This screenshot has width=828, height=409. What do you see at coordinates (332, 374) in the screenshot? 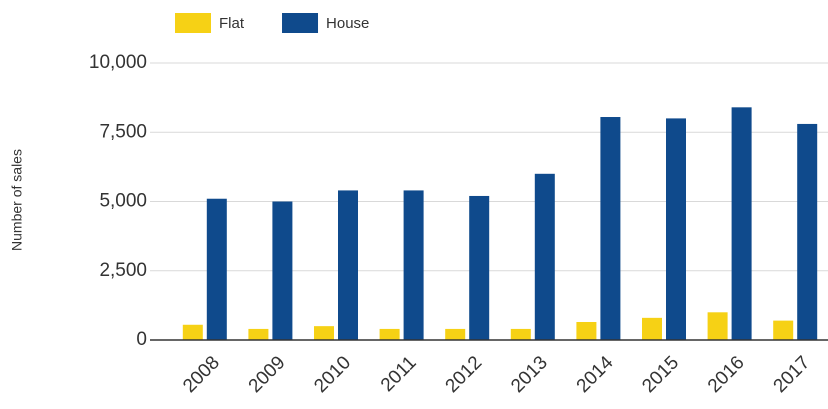
I see `x-tick-label: 2010` at bounding box center [332, 374].